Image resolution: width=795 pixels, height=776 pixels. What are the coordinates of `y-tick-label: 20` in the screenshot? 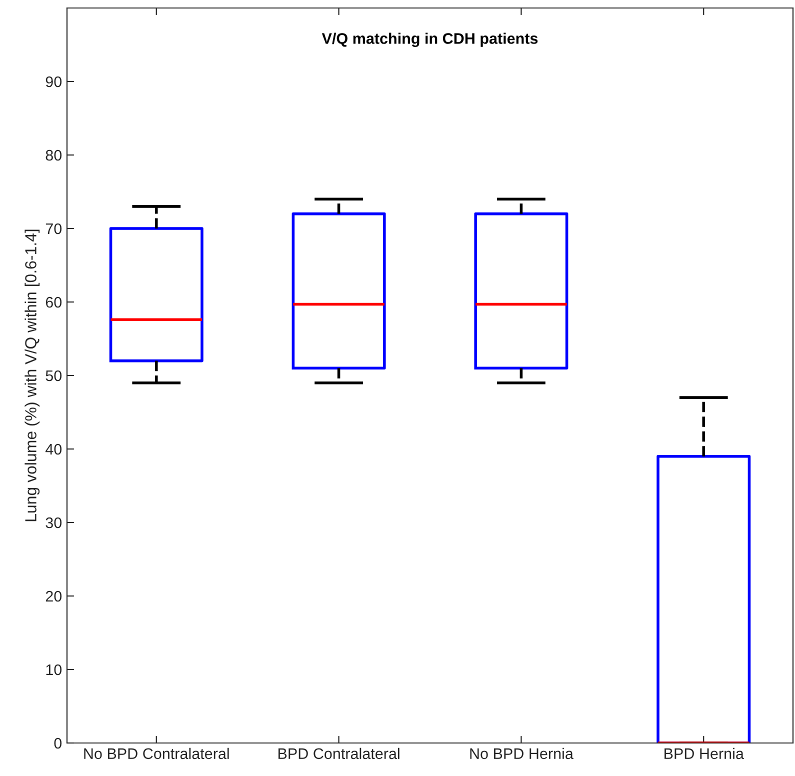 It's located at (54, 596).